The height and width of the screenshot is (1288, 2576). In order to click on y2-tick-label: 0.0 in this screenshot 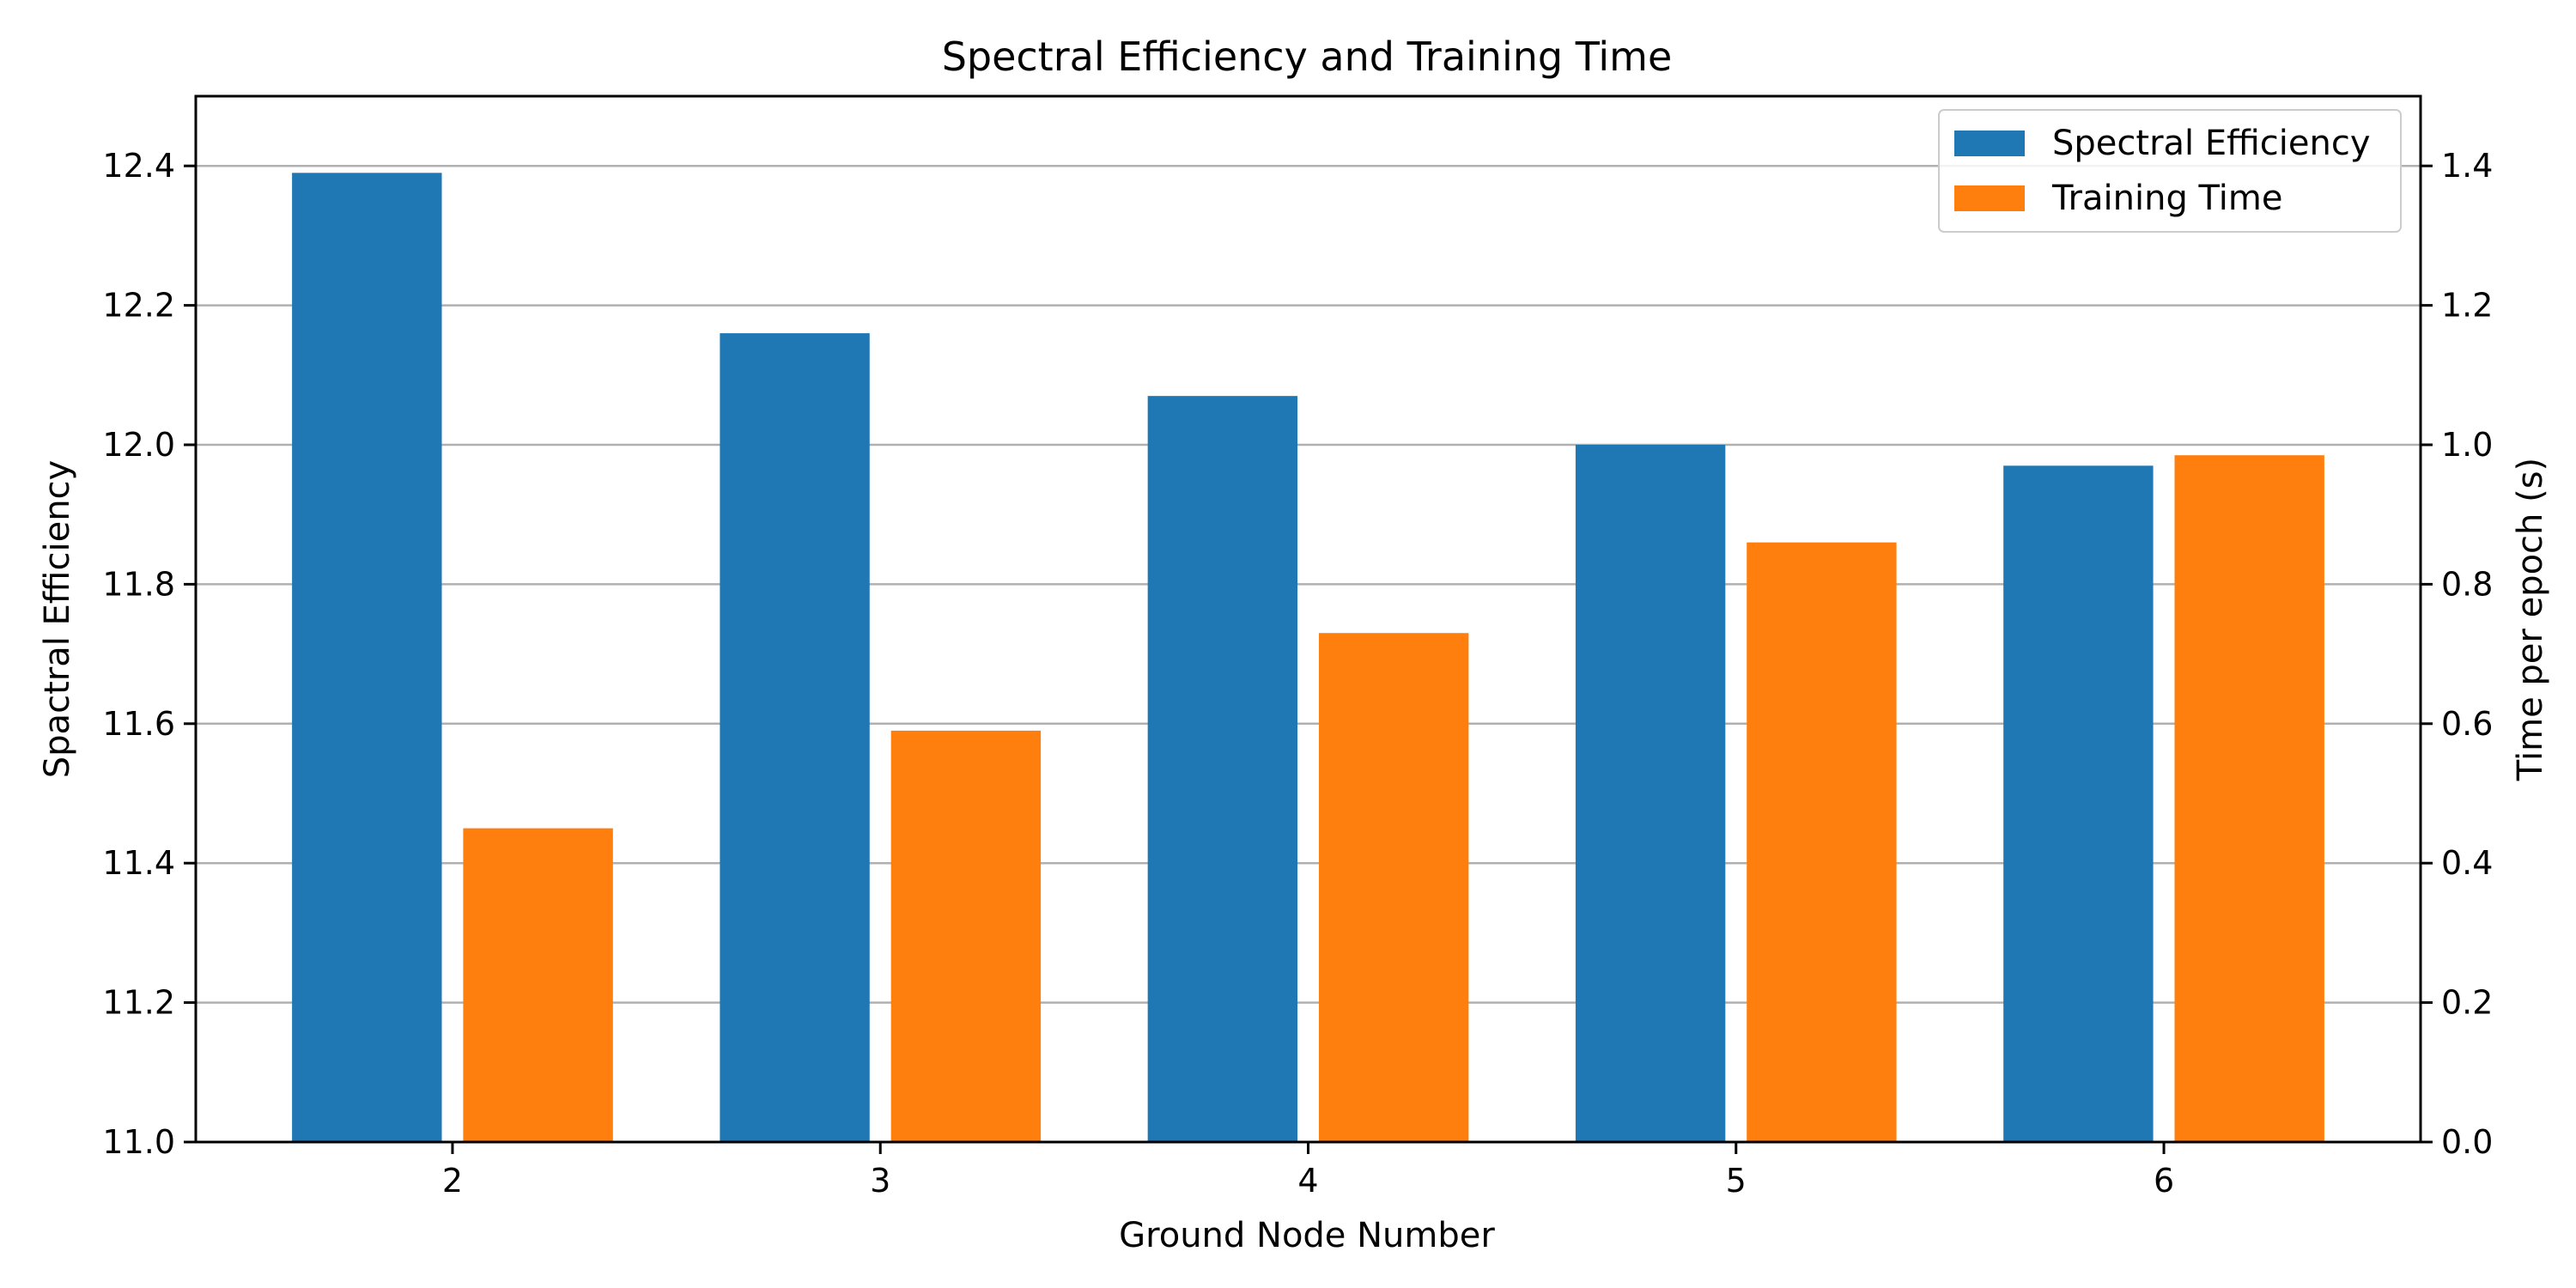, I will do `click(2467, 1142)`.